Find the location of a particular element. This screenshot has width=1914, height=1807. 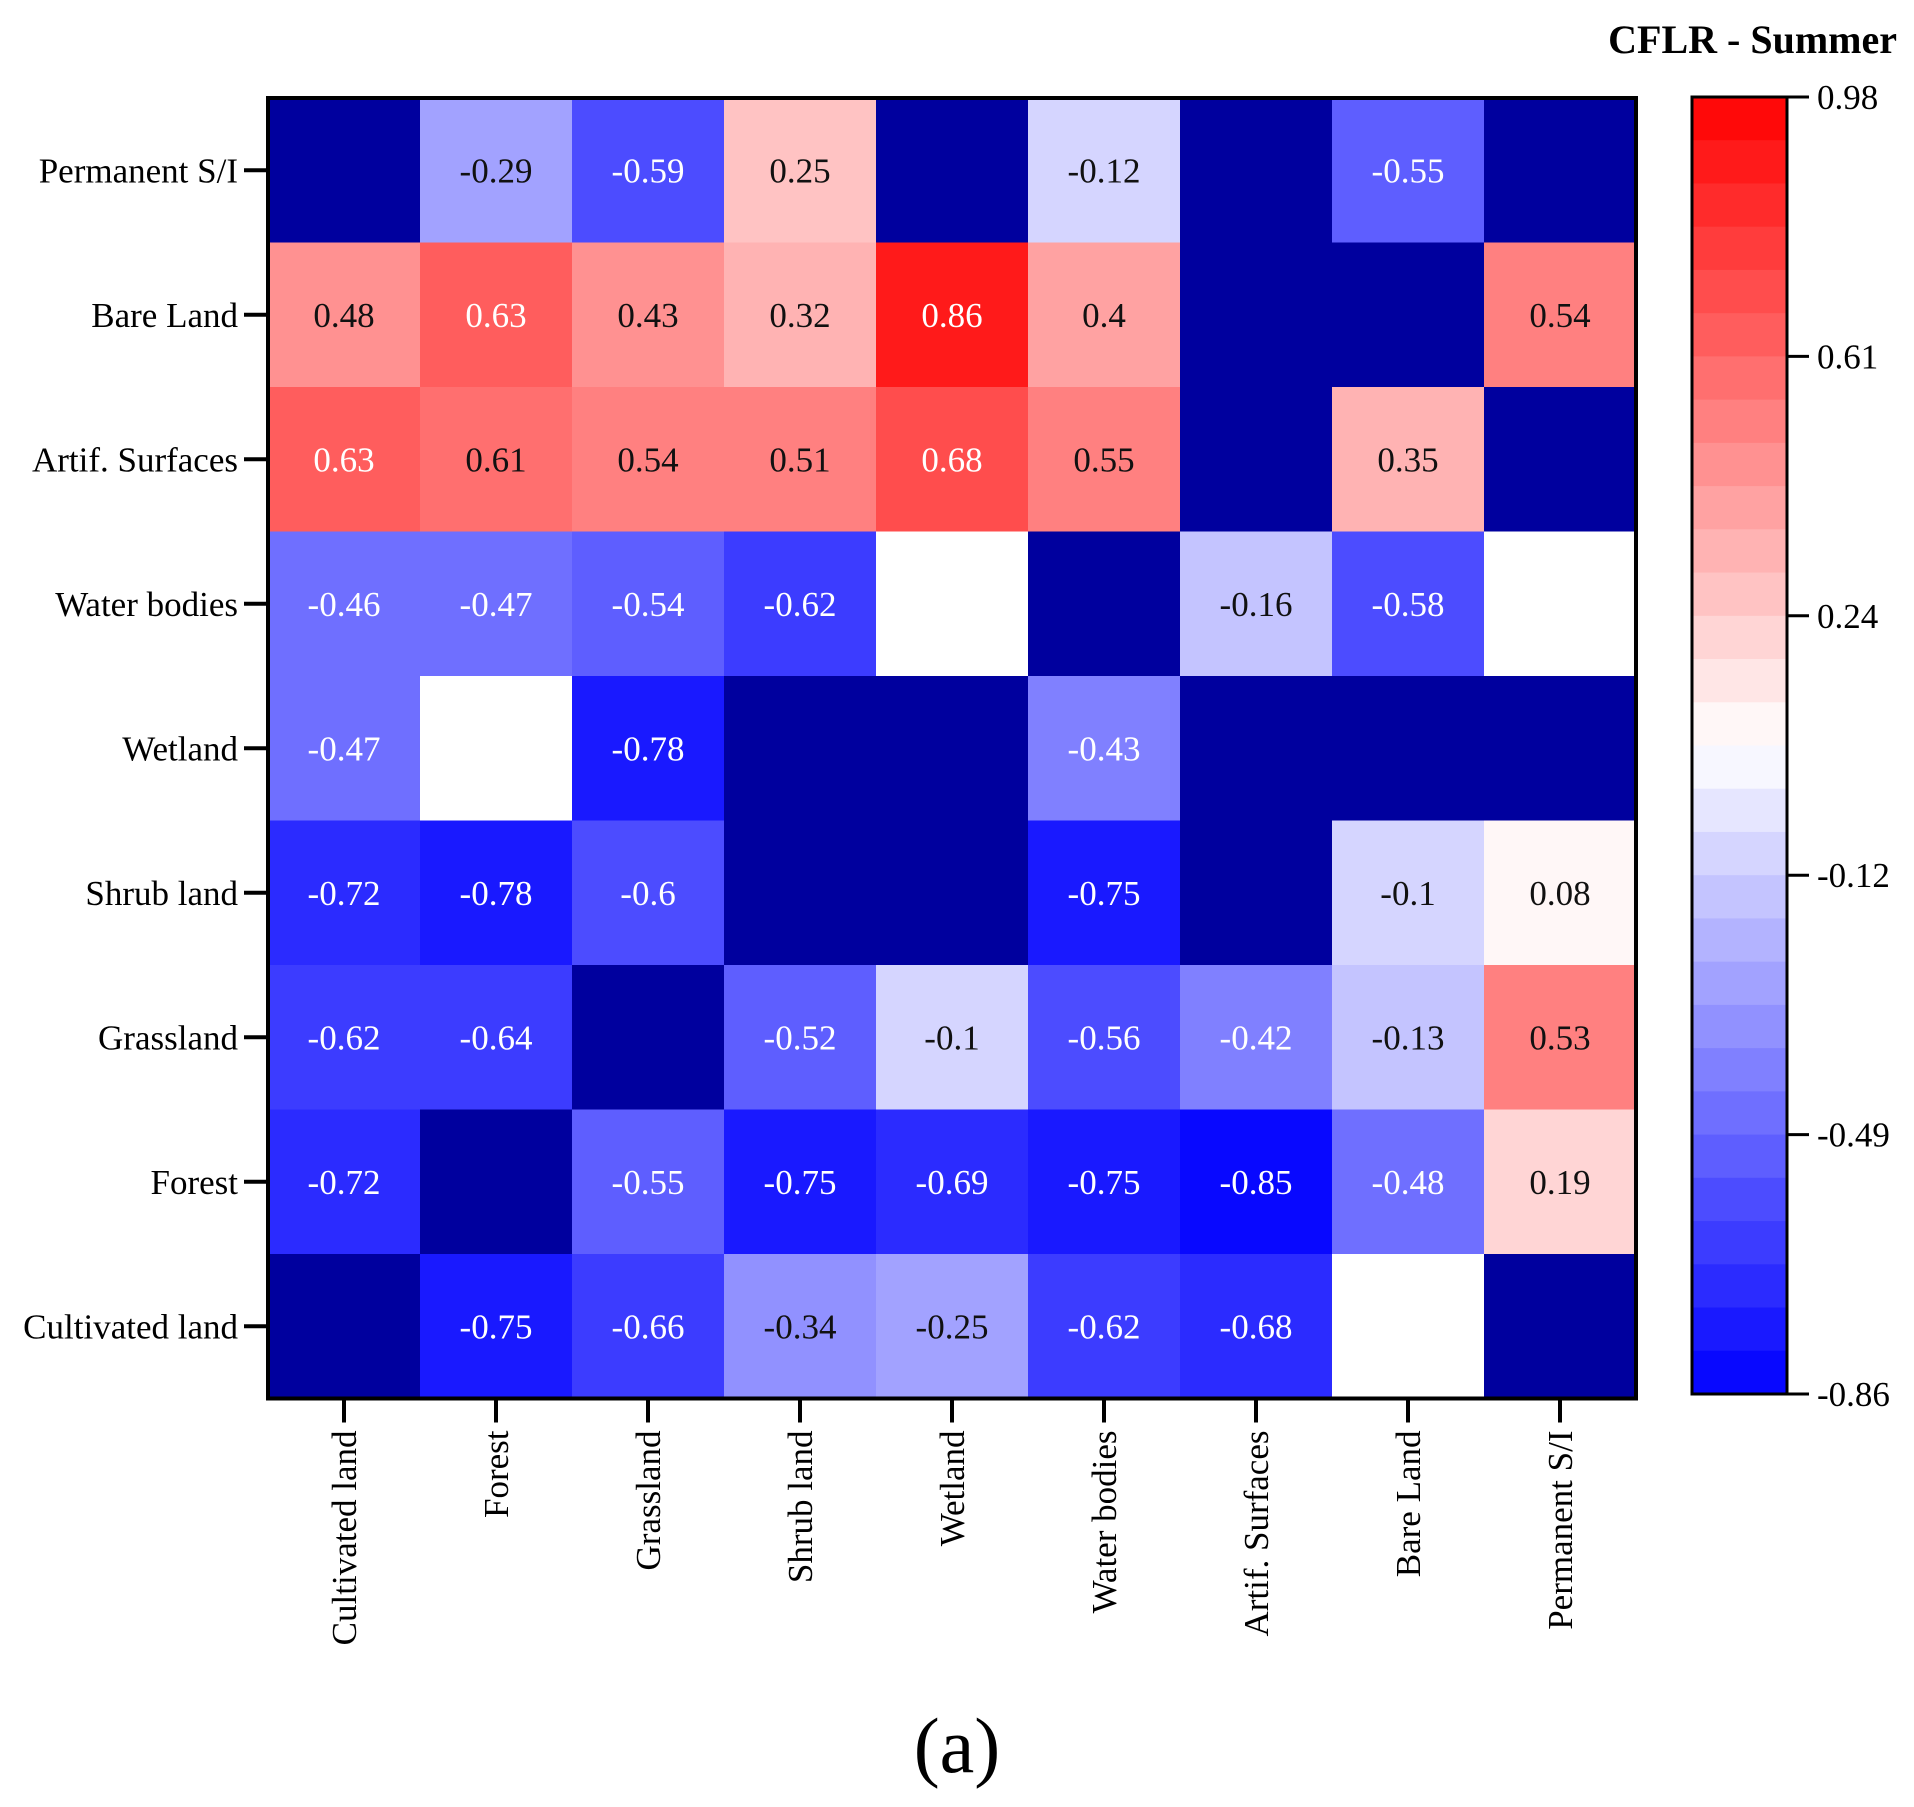

cell-value-label: -0.59 is located at coordinates (648, 170).